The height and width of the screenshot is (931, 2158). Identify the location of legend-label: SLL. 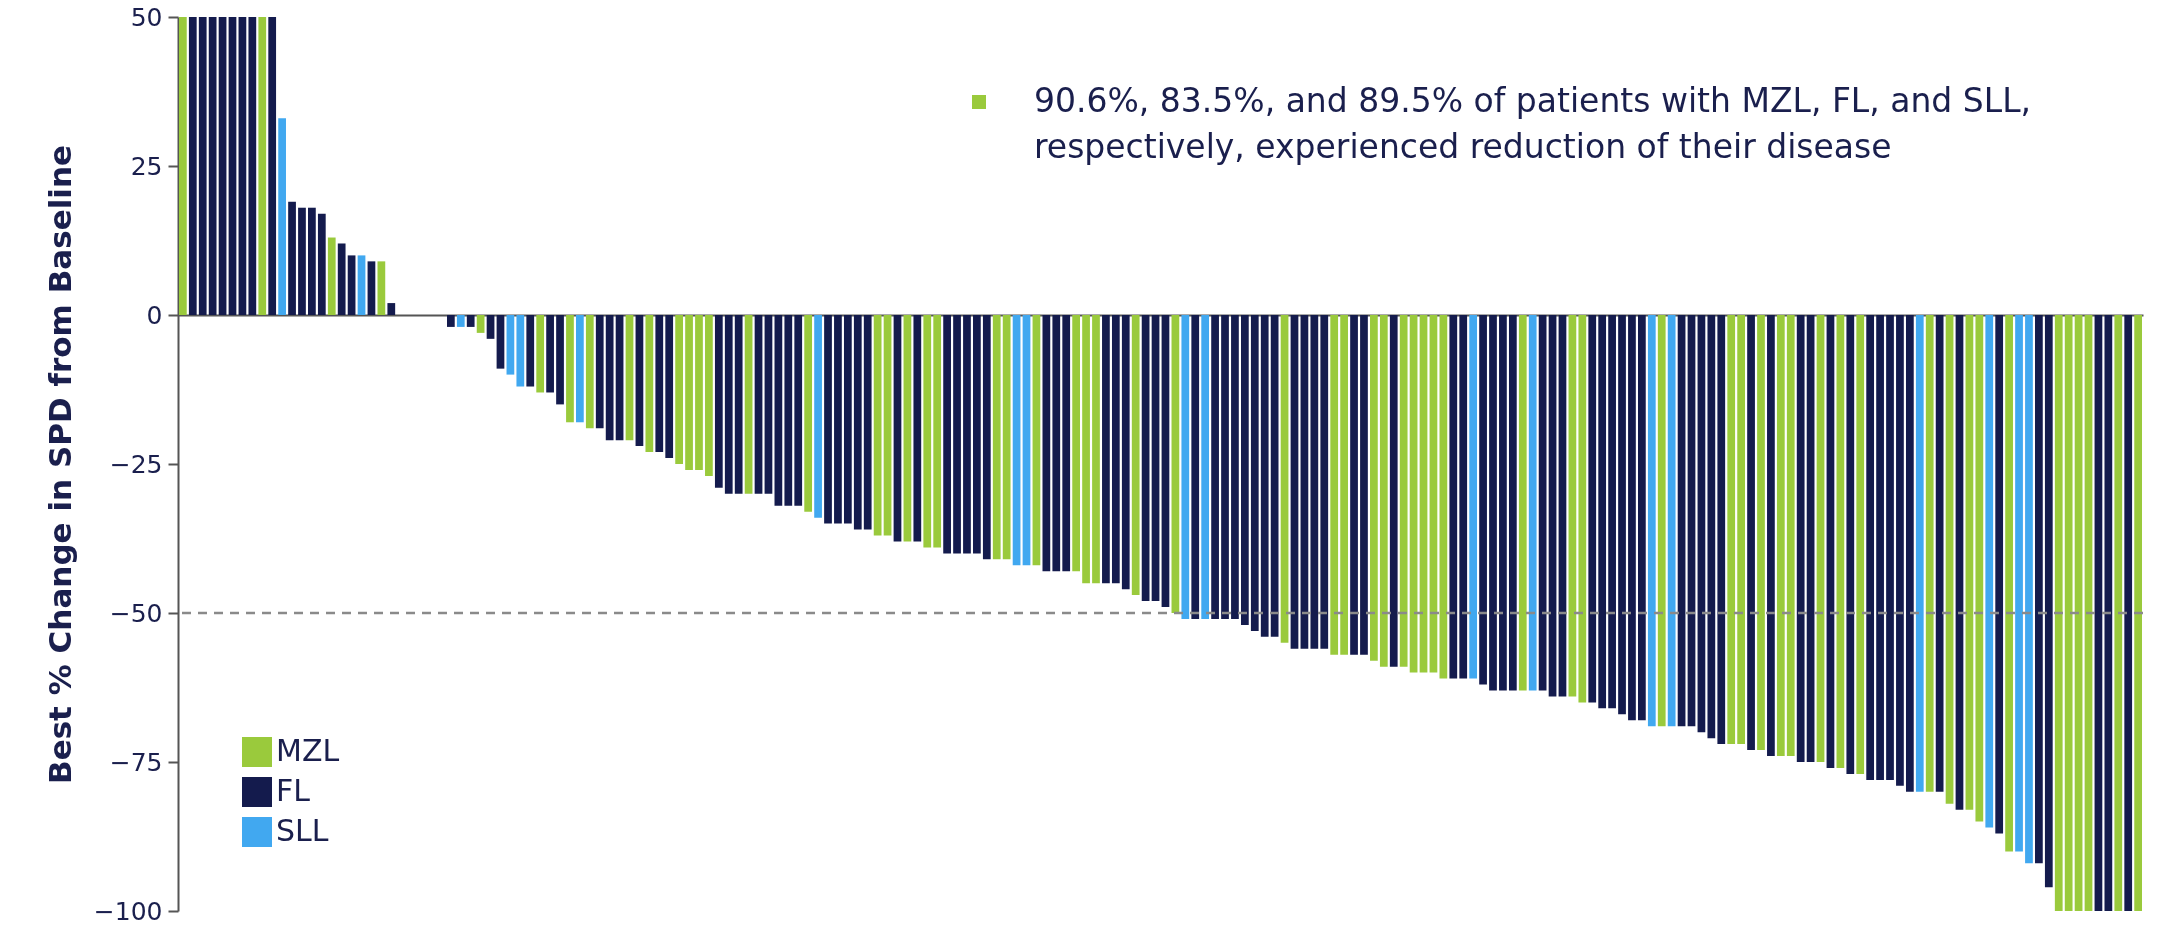
(302, 830).